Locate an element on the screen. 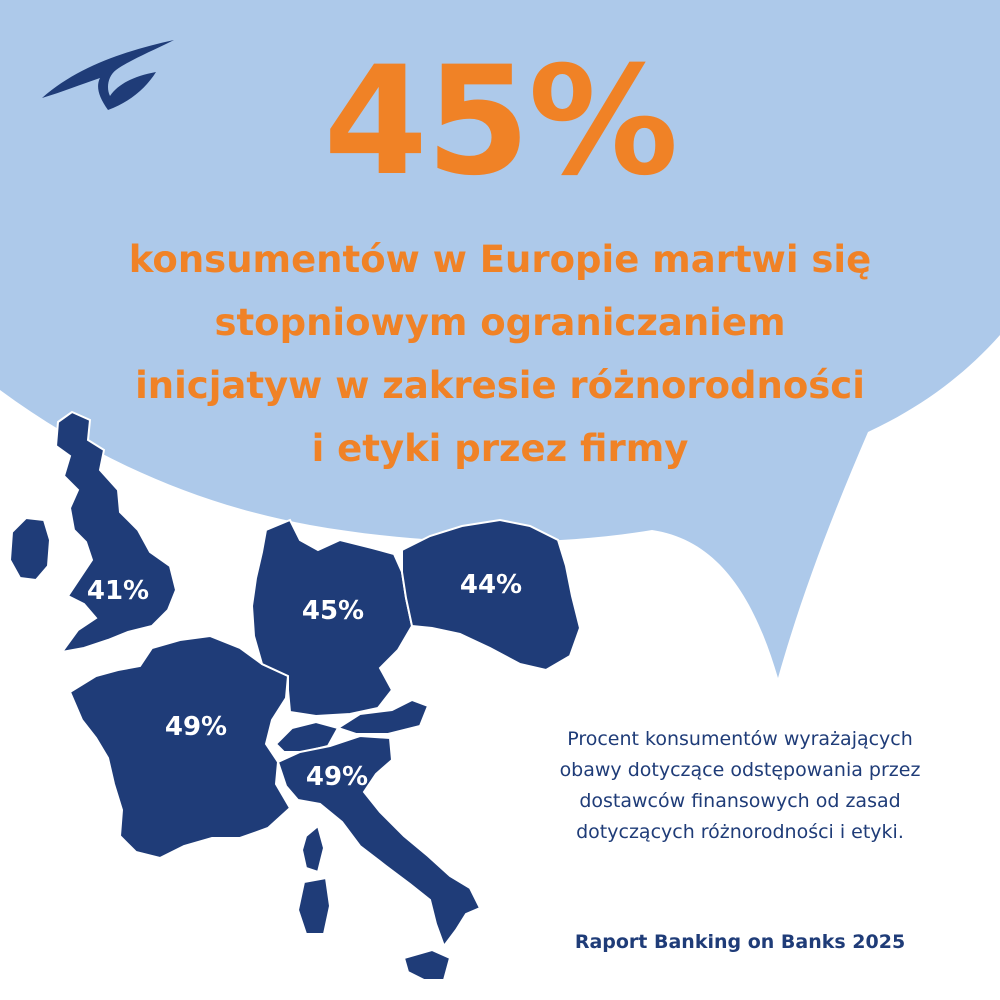 The width and height of the screenshot is (1000, 1000). description-line: dotyczących różnorodności i etyki. is located at coordinates (740, 832).